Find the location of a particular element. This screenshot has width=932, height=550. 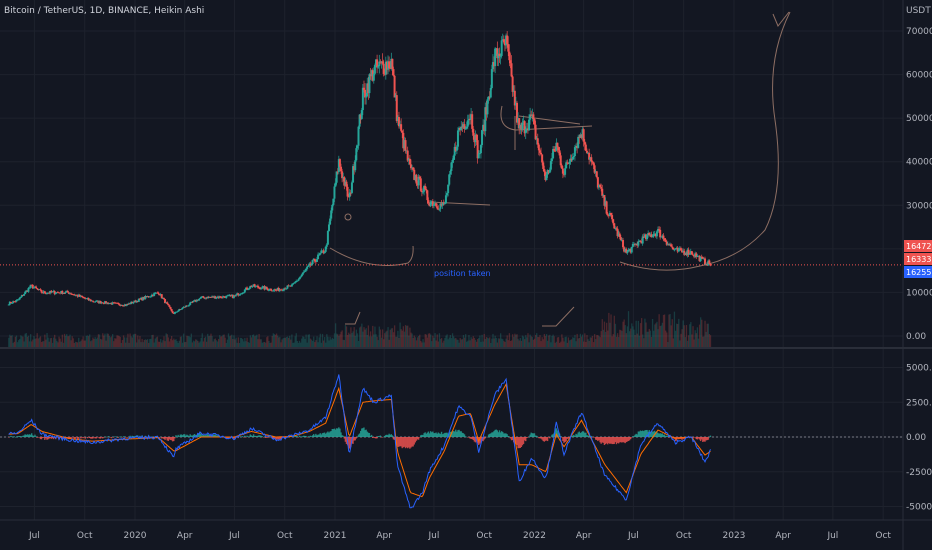

cup-drawing is located at coordinates (705, 141).